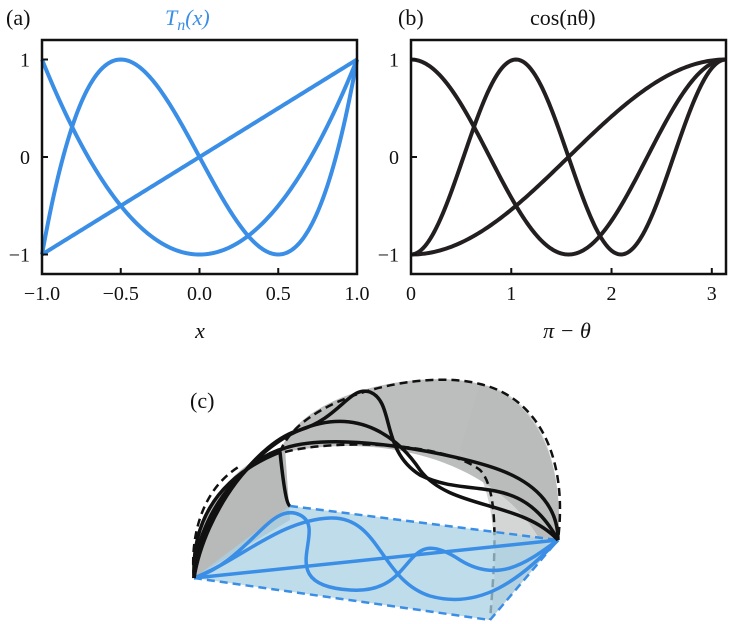 The image size is (732, 624). What do you see at coordinates (199, 294) in the screenshot?
I see `panel-a-xtick-label: 0.0` at bounding box center [199, 294].